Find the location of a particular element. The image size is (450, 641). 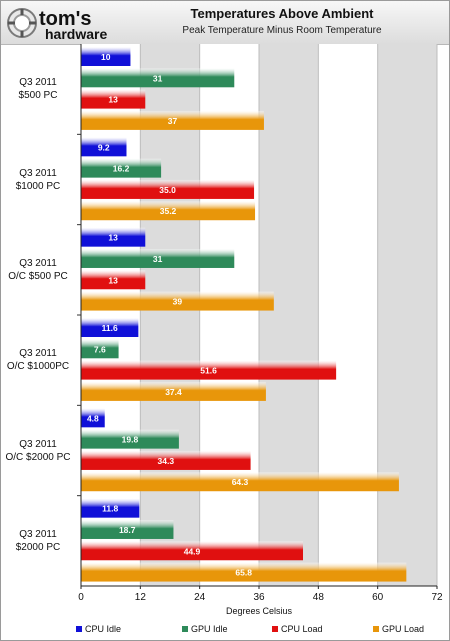

legend-label: CPU Idle is located at coordinates (103, 629).